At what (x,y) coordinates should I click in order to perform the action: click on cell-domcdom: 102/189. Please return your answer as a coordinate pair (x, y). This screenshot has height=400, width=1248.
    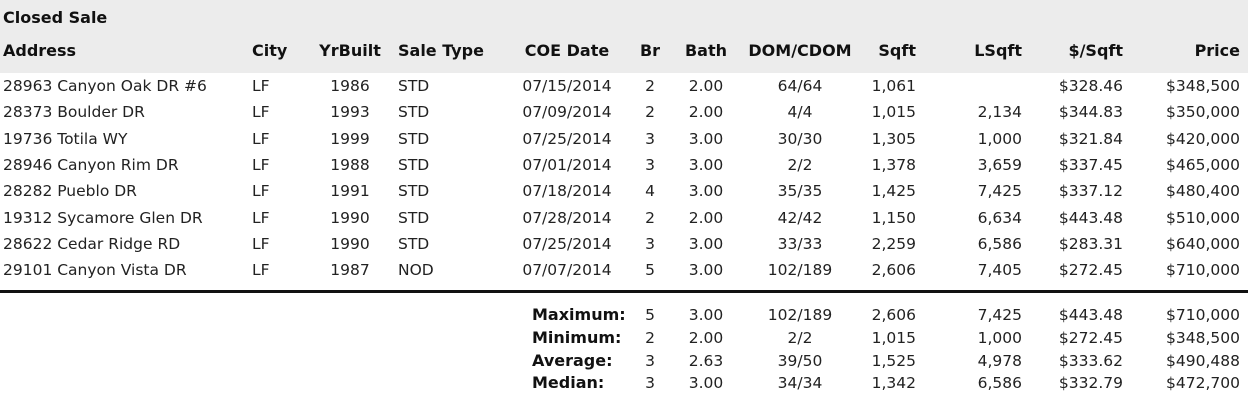
    Looking at the image, I should click on (800, 270).